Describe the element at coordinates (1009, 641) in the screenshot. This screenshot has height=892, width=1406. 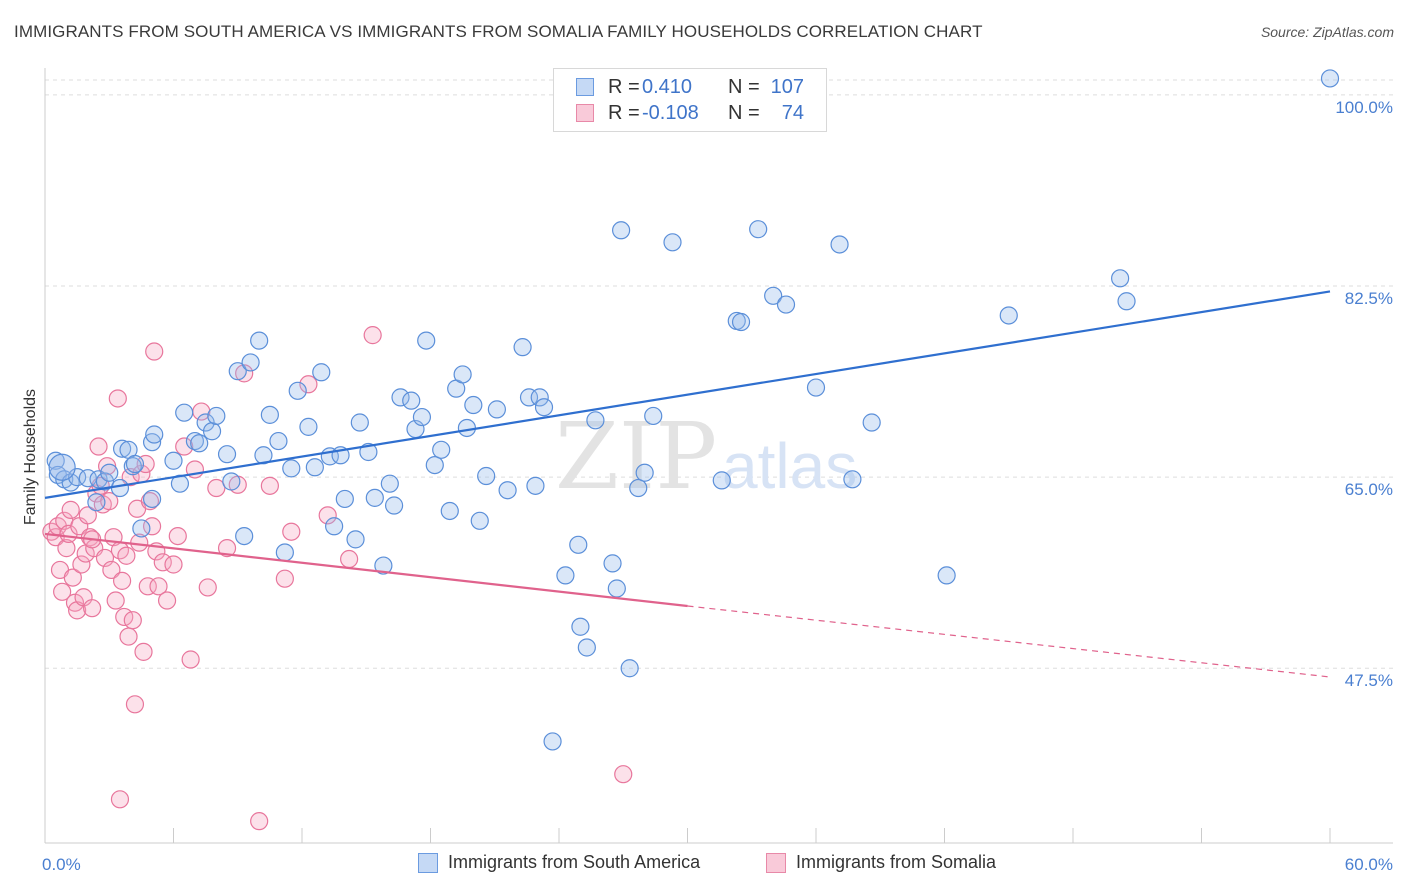
I see `trend-line-somalia-extension` at that location.